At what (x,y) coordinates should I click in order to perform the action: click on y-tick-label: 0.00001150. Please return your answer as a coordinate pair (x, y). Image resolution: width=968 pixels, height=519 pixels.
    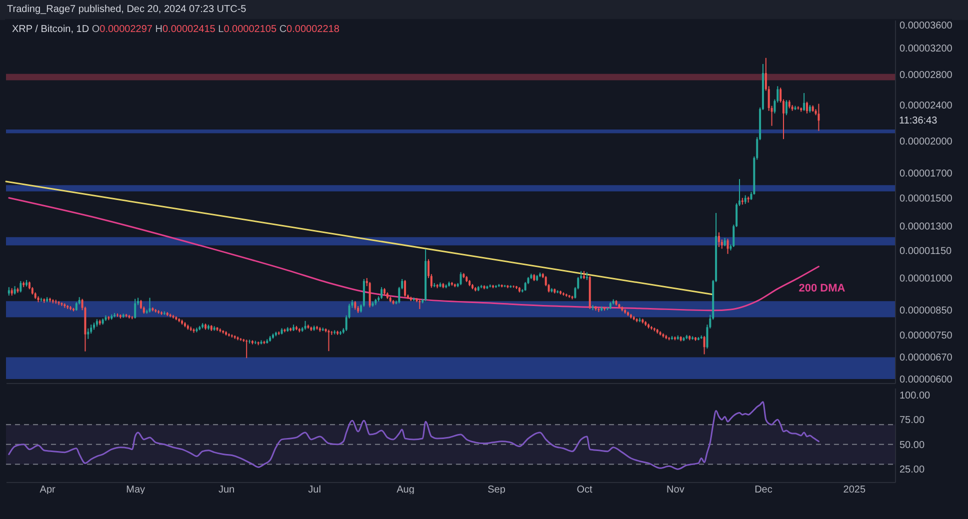
    Looking at the image, I should click on (926, 251).